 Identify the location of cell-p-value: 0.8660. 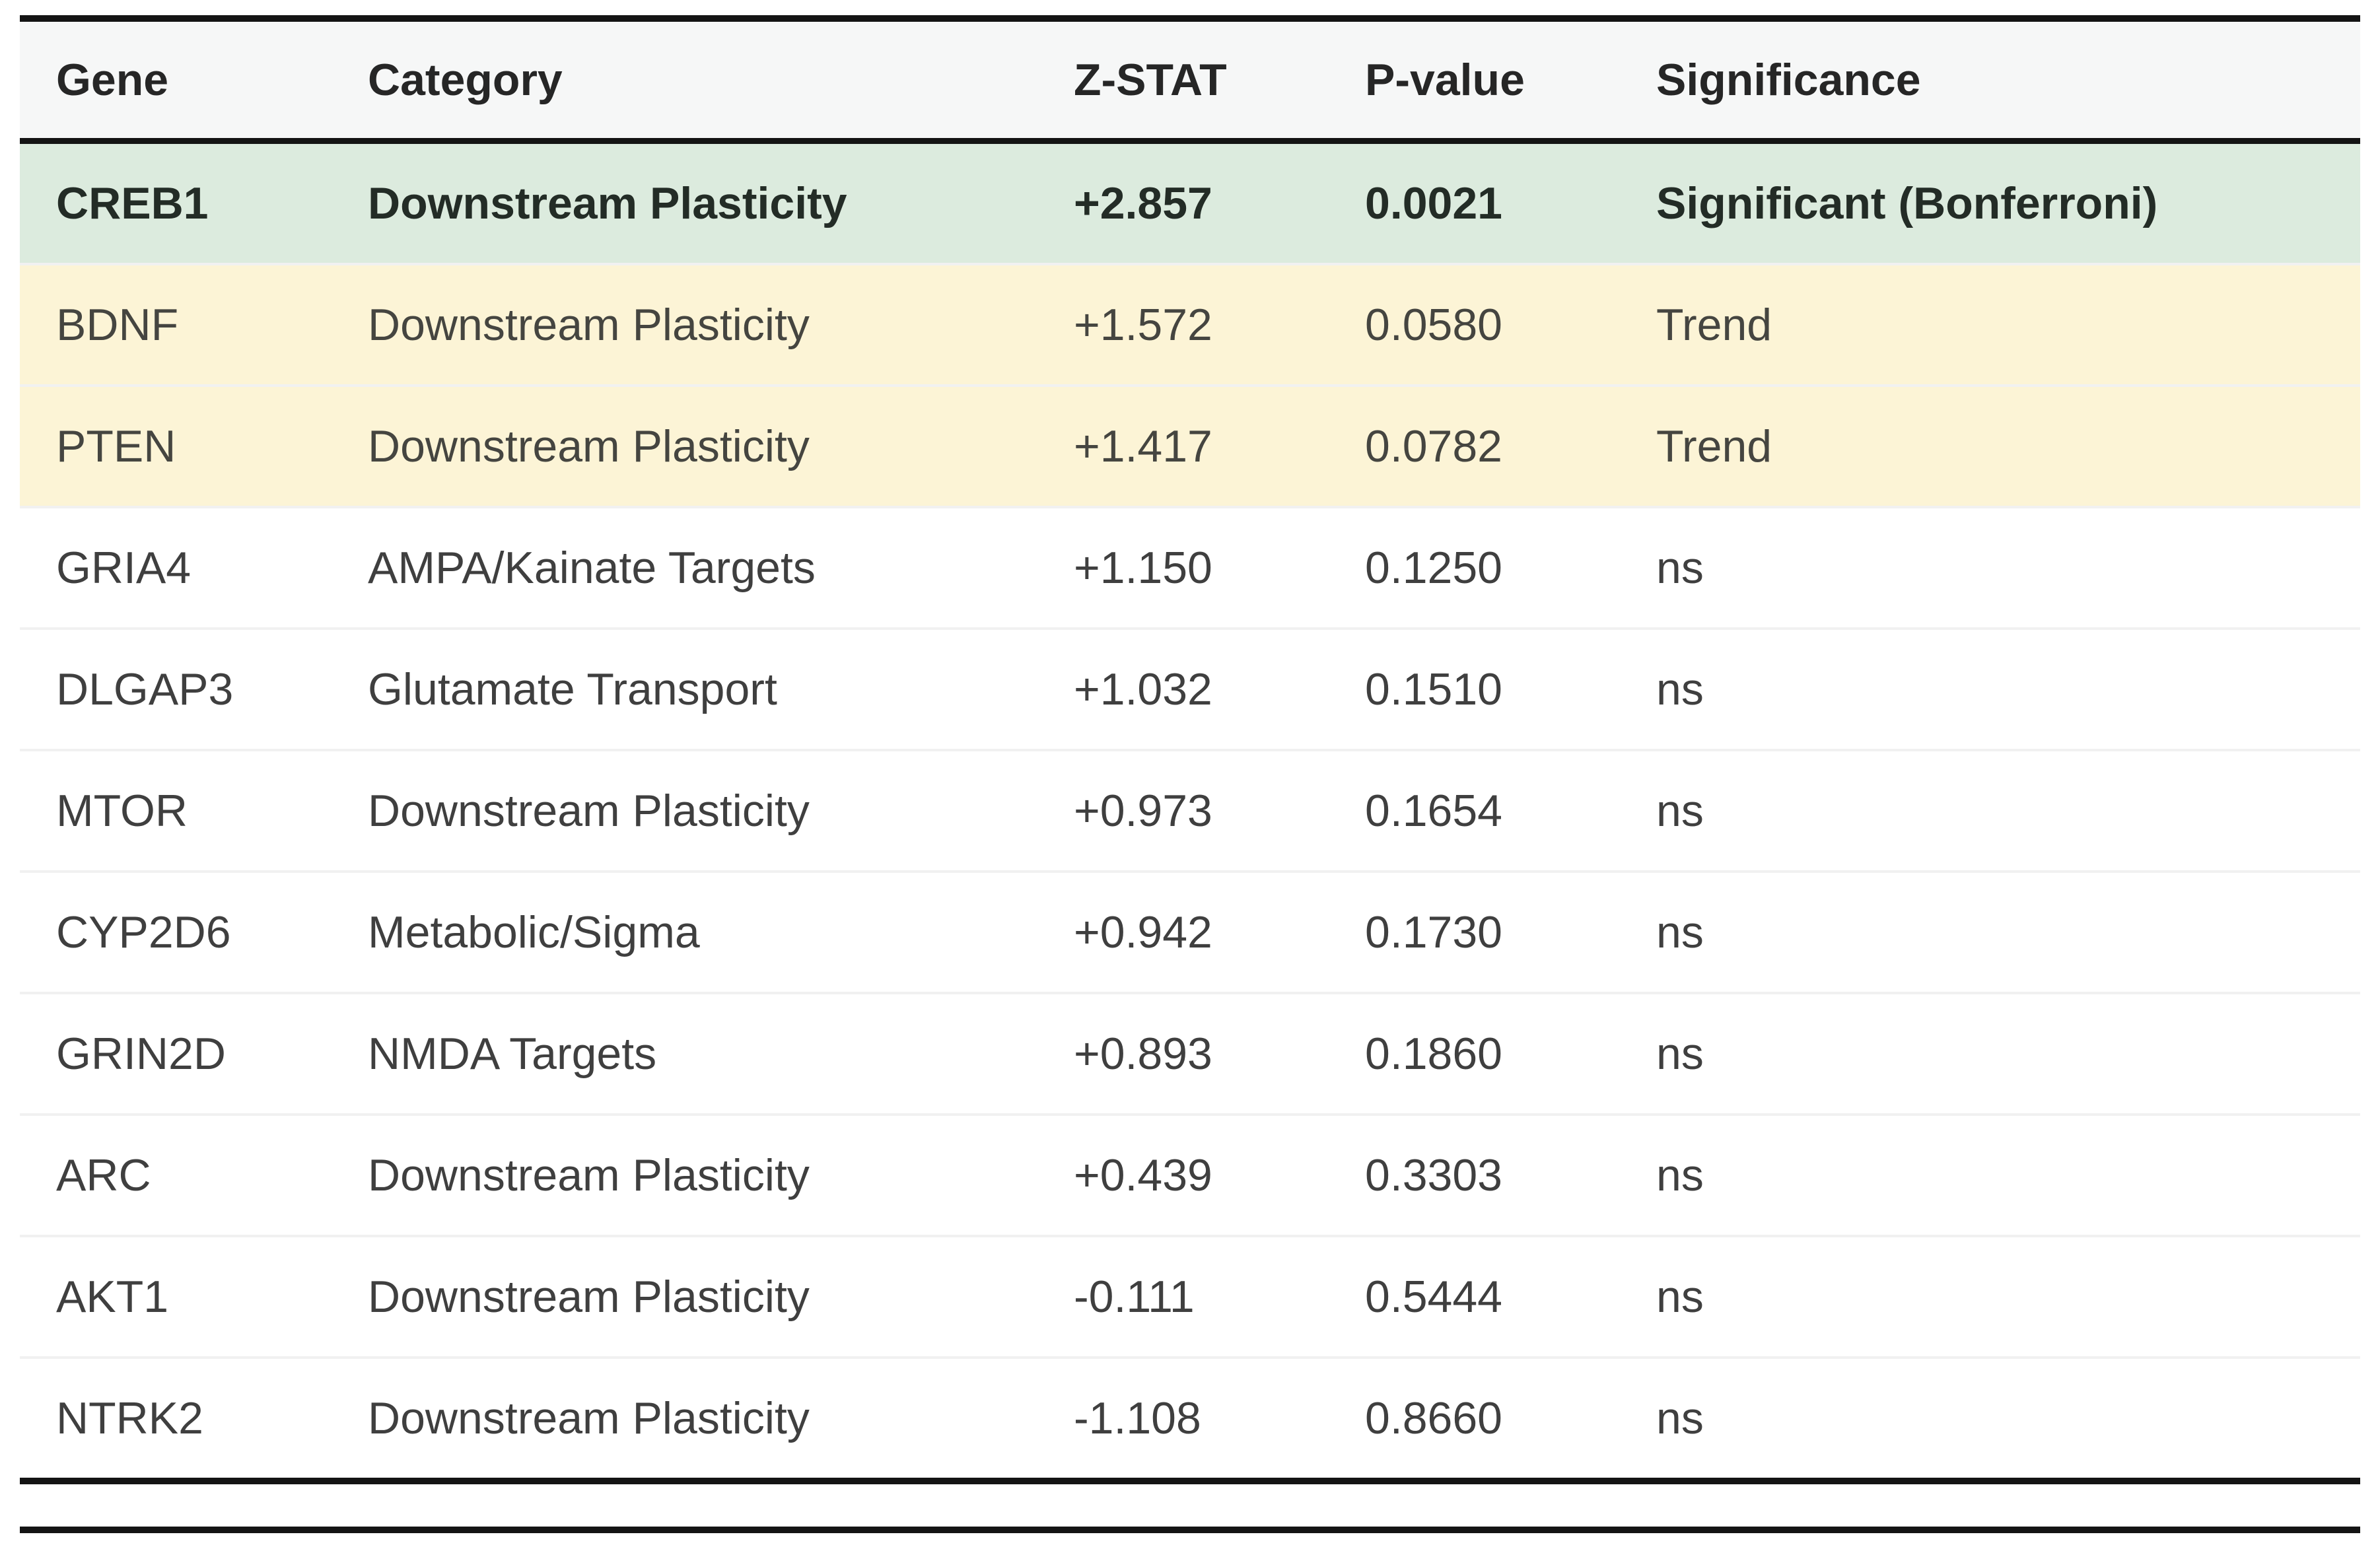
(1474, 1418).